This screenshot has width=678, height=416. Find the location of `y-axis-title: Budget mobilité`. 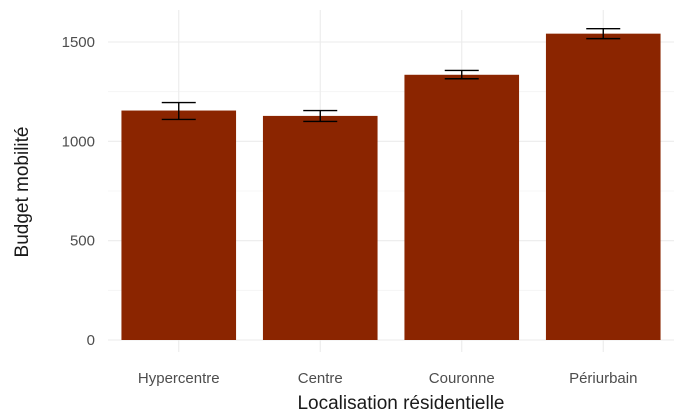

y-axis-title: Budget mobilité is located at coordinates (22, 192).